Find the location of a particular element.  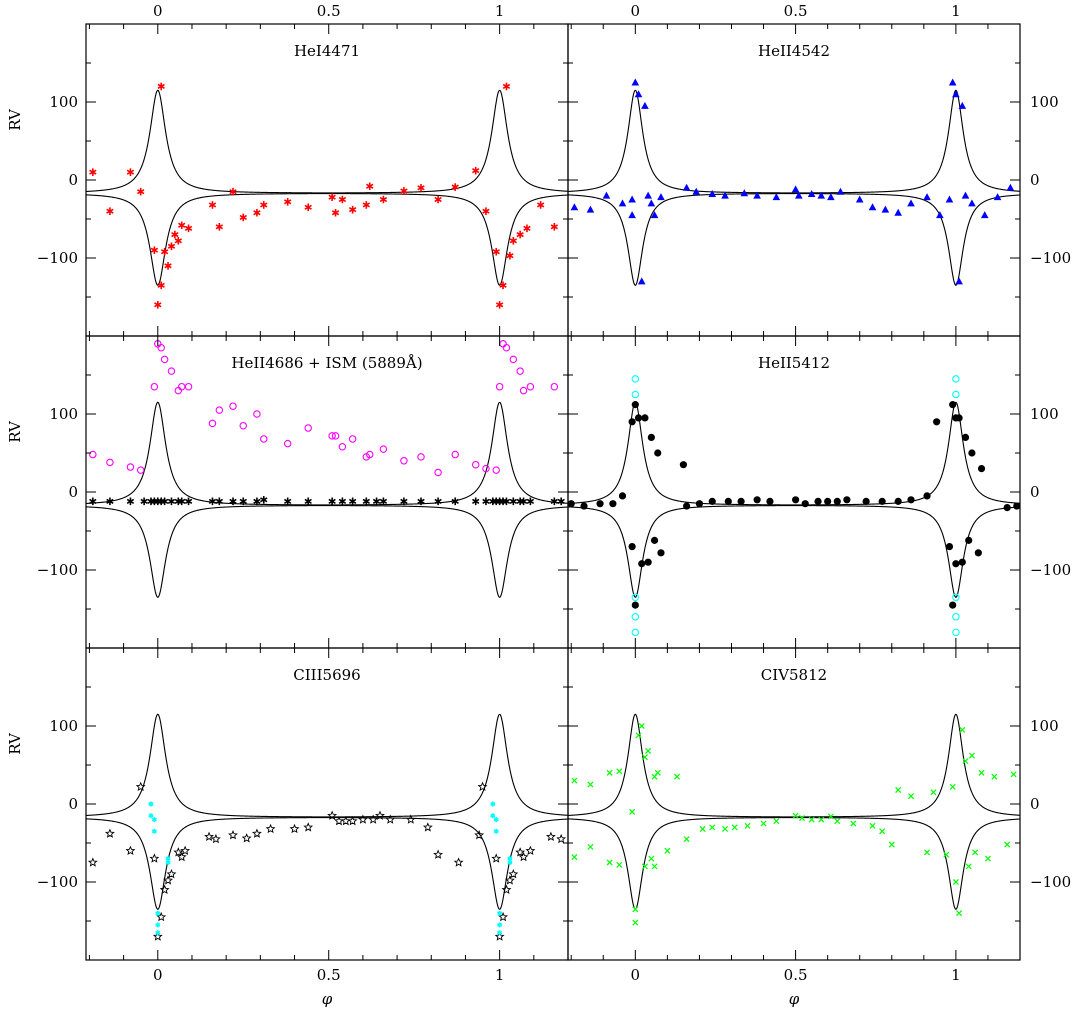

panel-title: CIII5696 is located at coordinates (326, 675).